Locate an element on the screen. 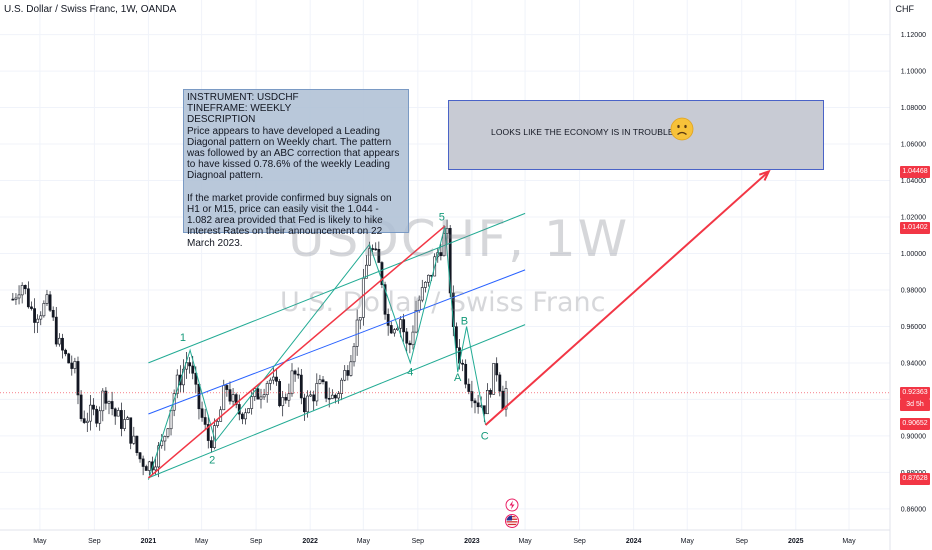 Image resolution: width=932 pixels, height=550 pixels. channel-mid-line is located at coordinates (337, 342).